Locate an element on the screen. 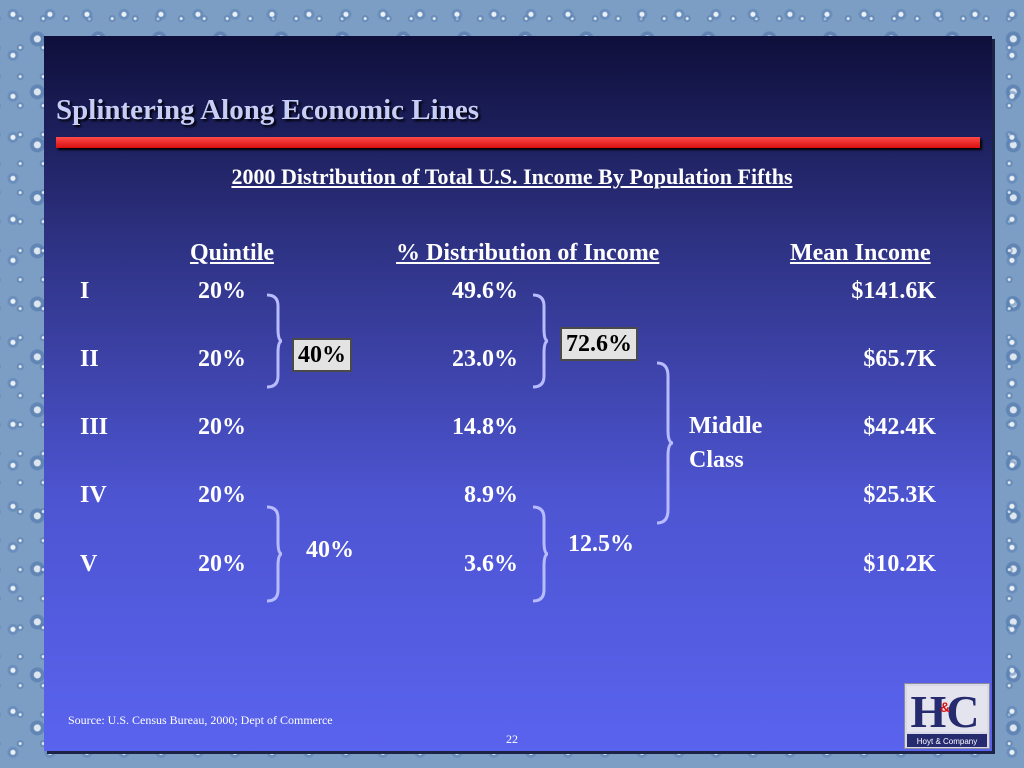  brace-middle-class is located at coordinates (665, 443).